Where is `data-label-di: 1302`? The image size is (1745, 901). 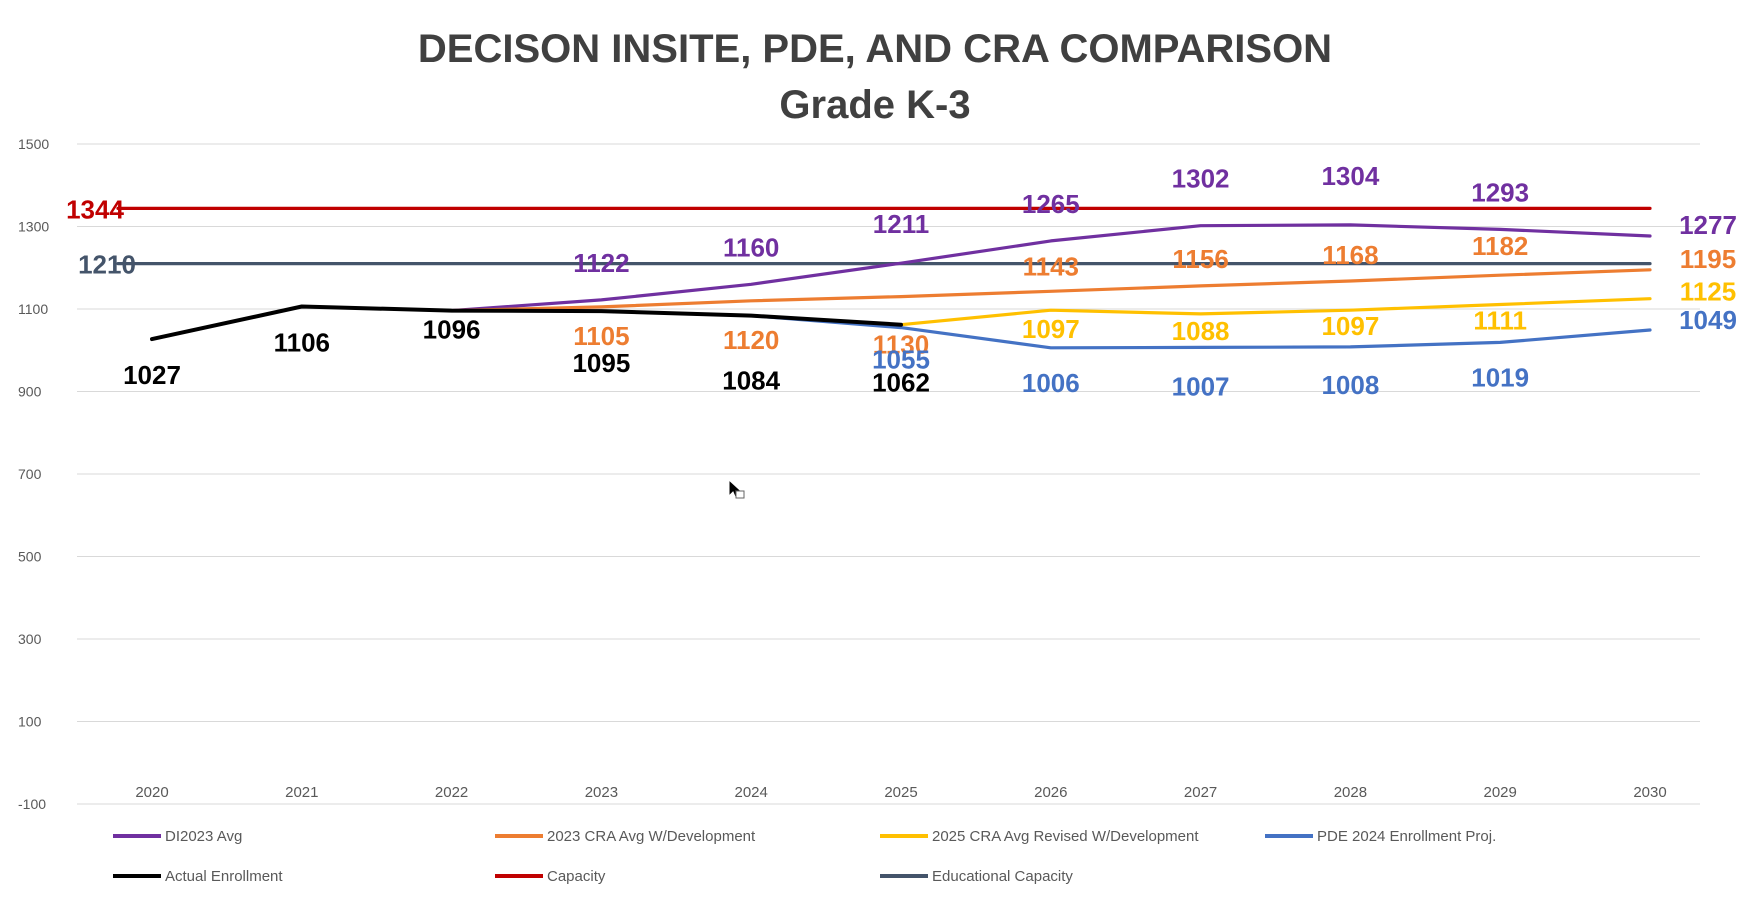 data-label-di: 1302 is located at coordinates (1201, 179).